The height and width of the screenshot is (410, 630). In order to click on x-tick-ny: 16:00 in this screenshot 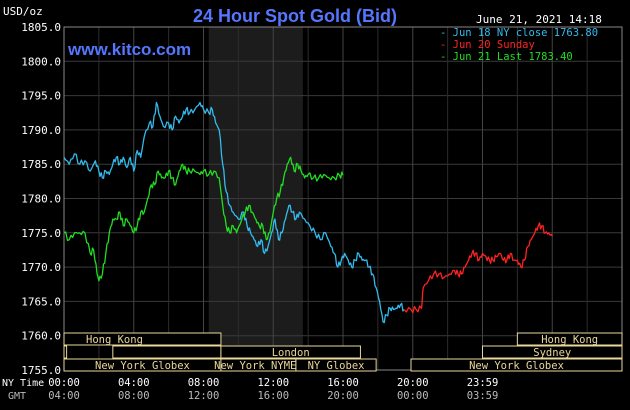, I will do `click(343, 383)`.